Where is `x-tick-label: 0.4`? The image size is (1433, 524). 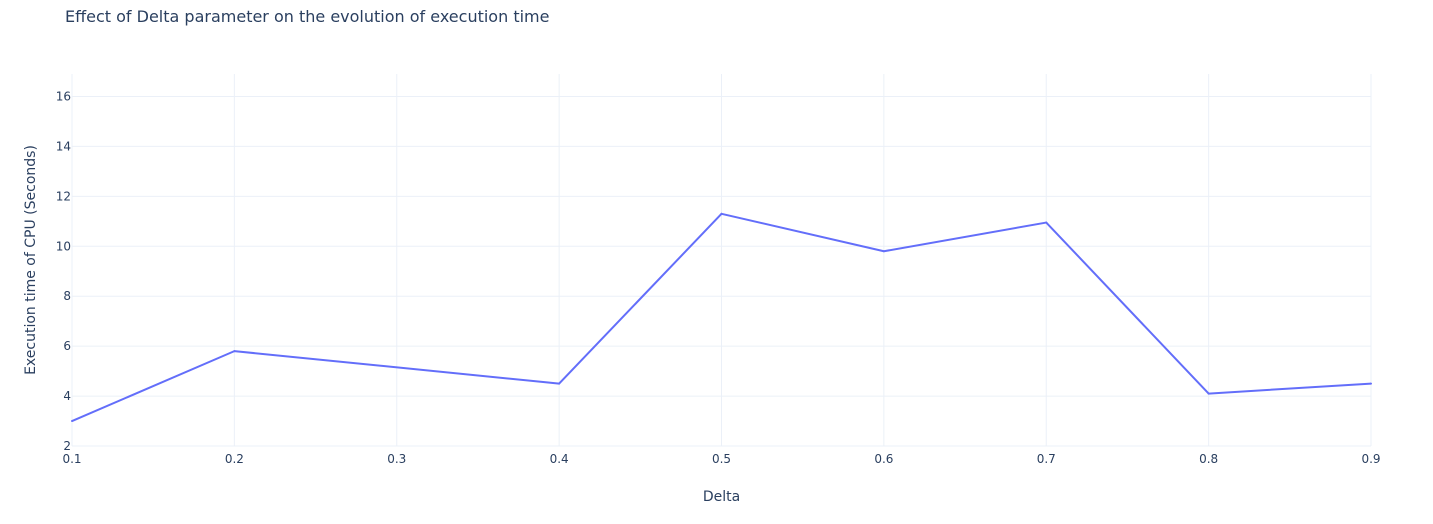
x-tick-label: 0.4 is located at coordinates (559, 459).